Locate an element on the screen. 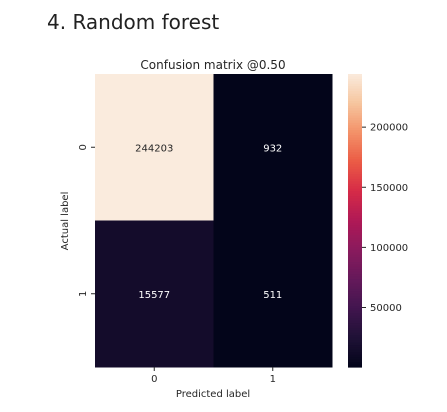 This screenshot has width=447, height=412. colorbar-tick-label: 200000 is located at coordinates (389, 128).